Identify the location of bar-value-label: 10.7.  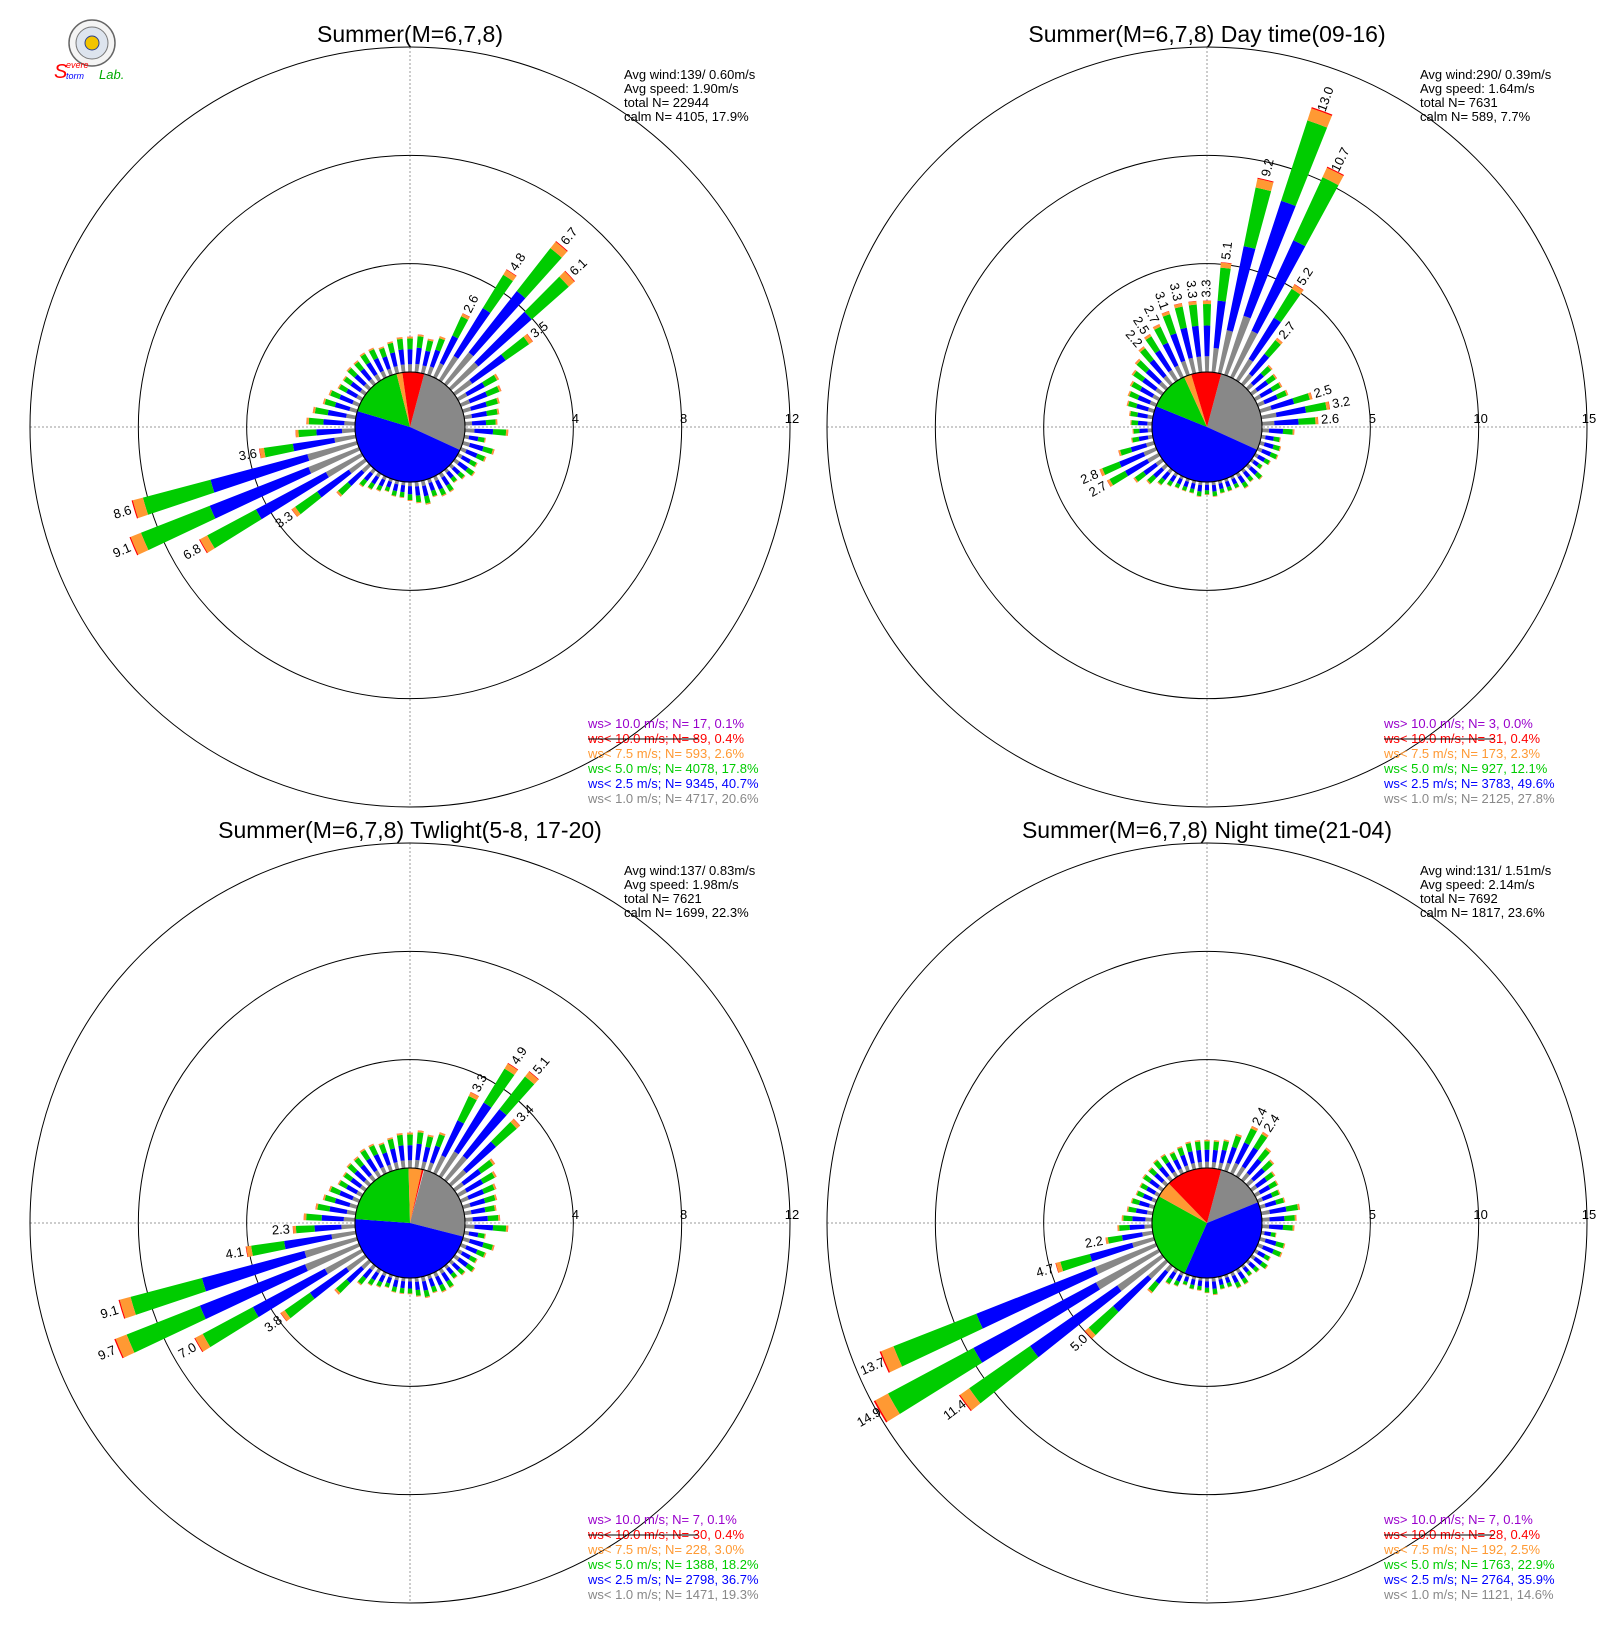
(1340, 159).